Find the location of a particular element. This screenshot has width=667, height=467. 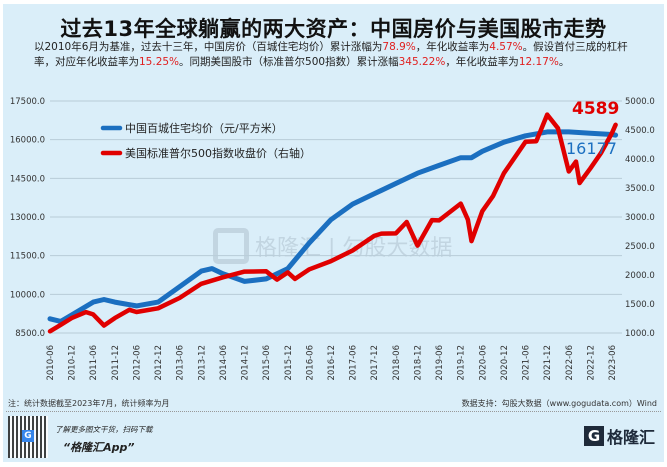

brand-logo-icon: G is located at coordinates (593, 436).